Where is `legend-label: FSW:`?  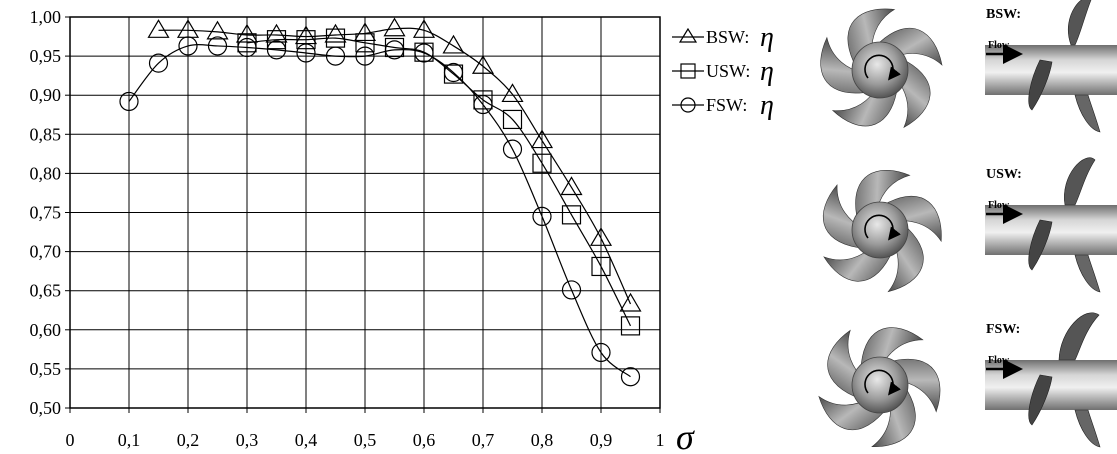 legend-label: FSW: is located at coordinates (726, 105).